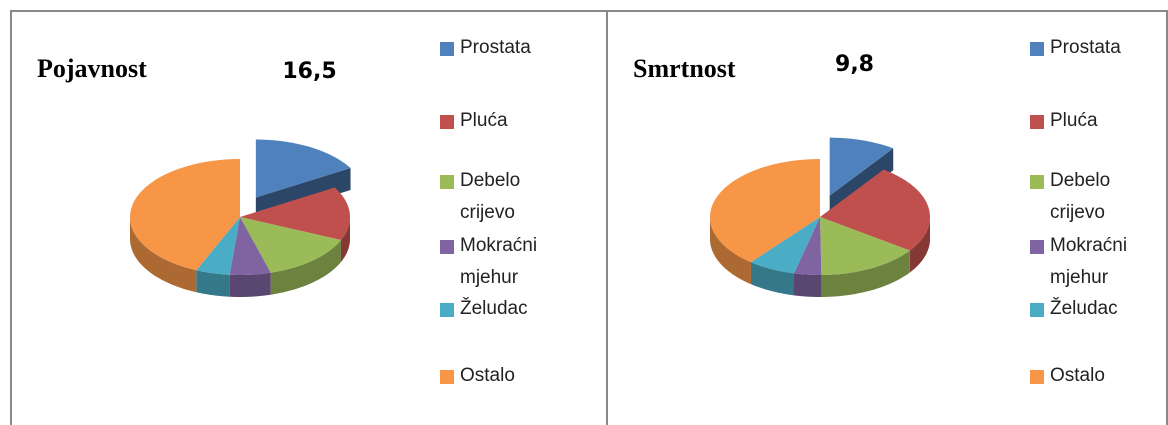 This screenshot has height=425, width=1168. What do you see at coordinates (92, 68) in the screenshot?
I see `chart-title: Pojavnost` at bounding box center [92, 68].